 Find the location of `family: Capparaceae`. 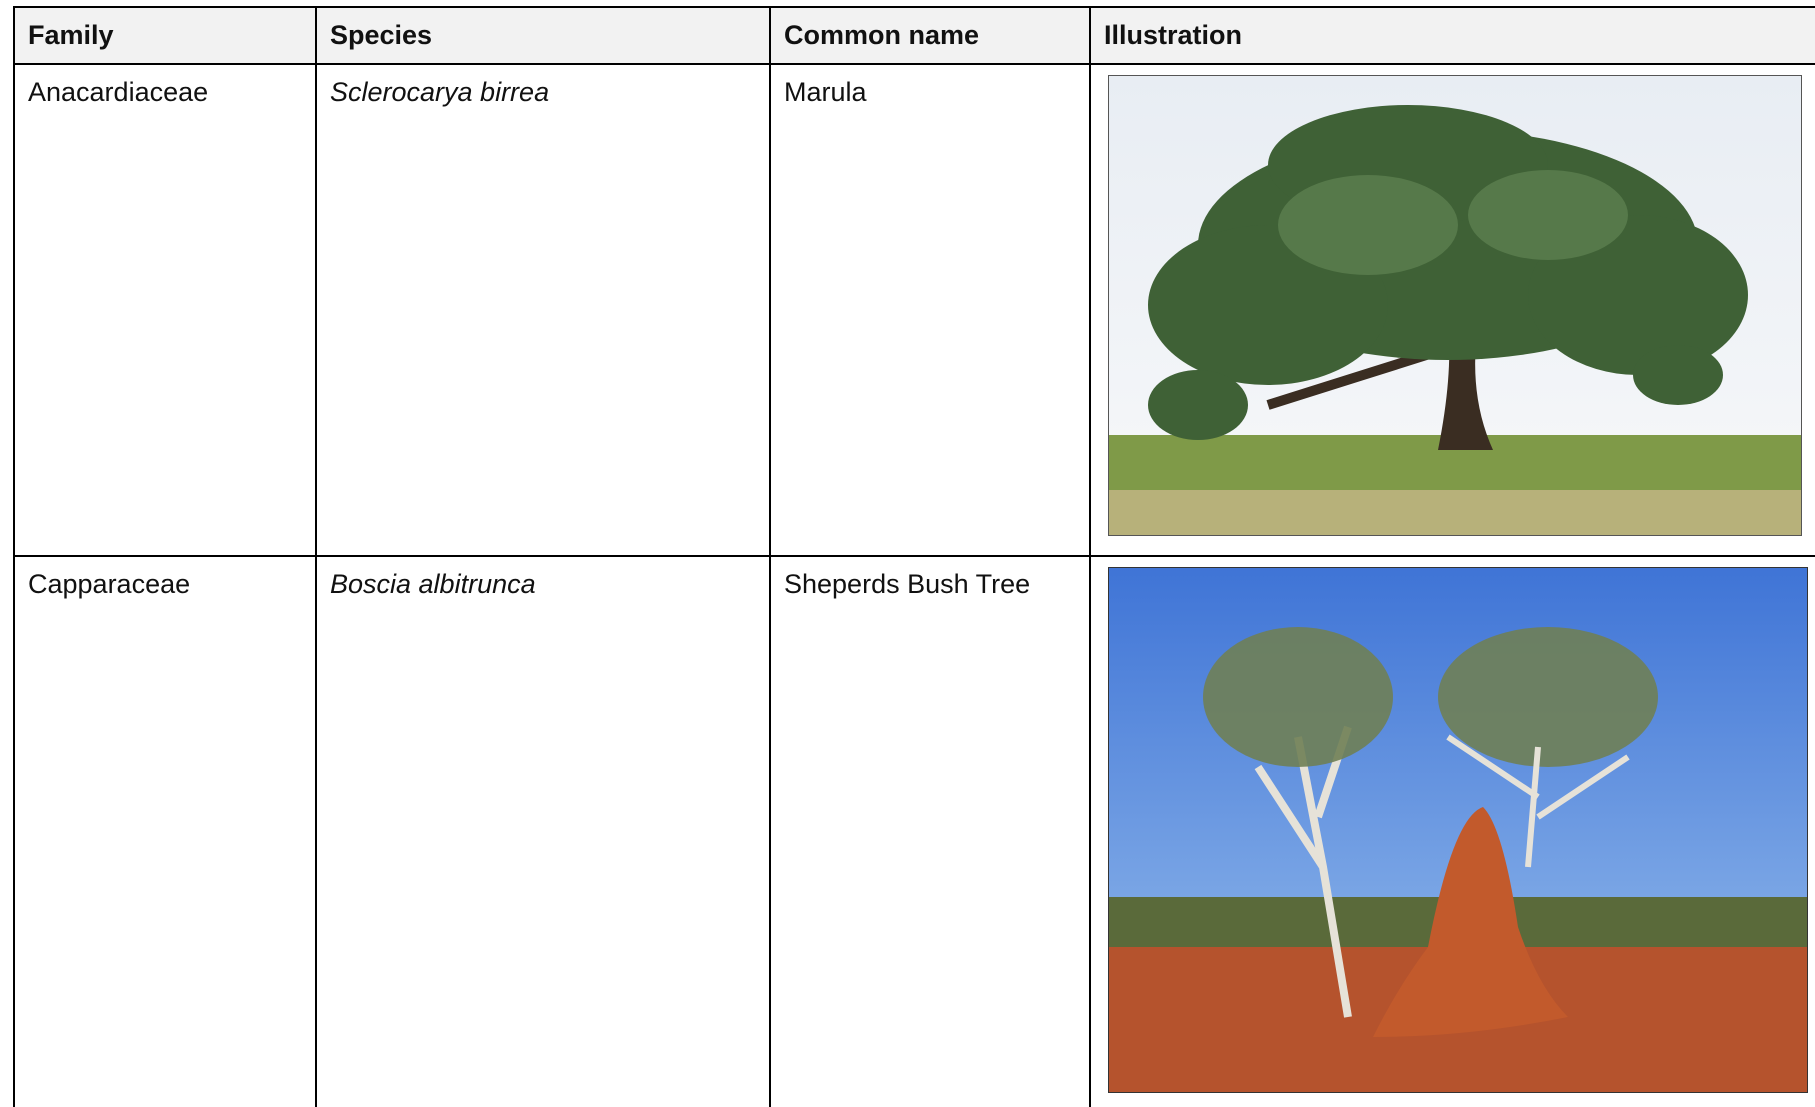

family: Capparaceae is located at coordinates (109, 584).